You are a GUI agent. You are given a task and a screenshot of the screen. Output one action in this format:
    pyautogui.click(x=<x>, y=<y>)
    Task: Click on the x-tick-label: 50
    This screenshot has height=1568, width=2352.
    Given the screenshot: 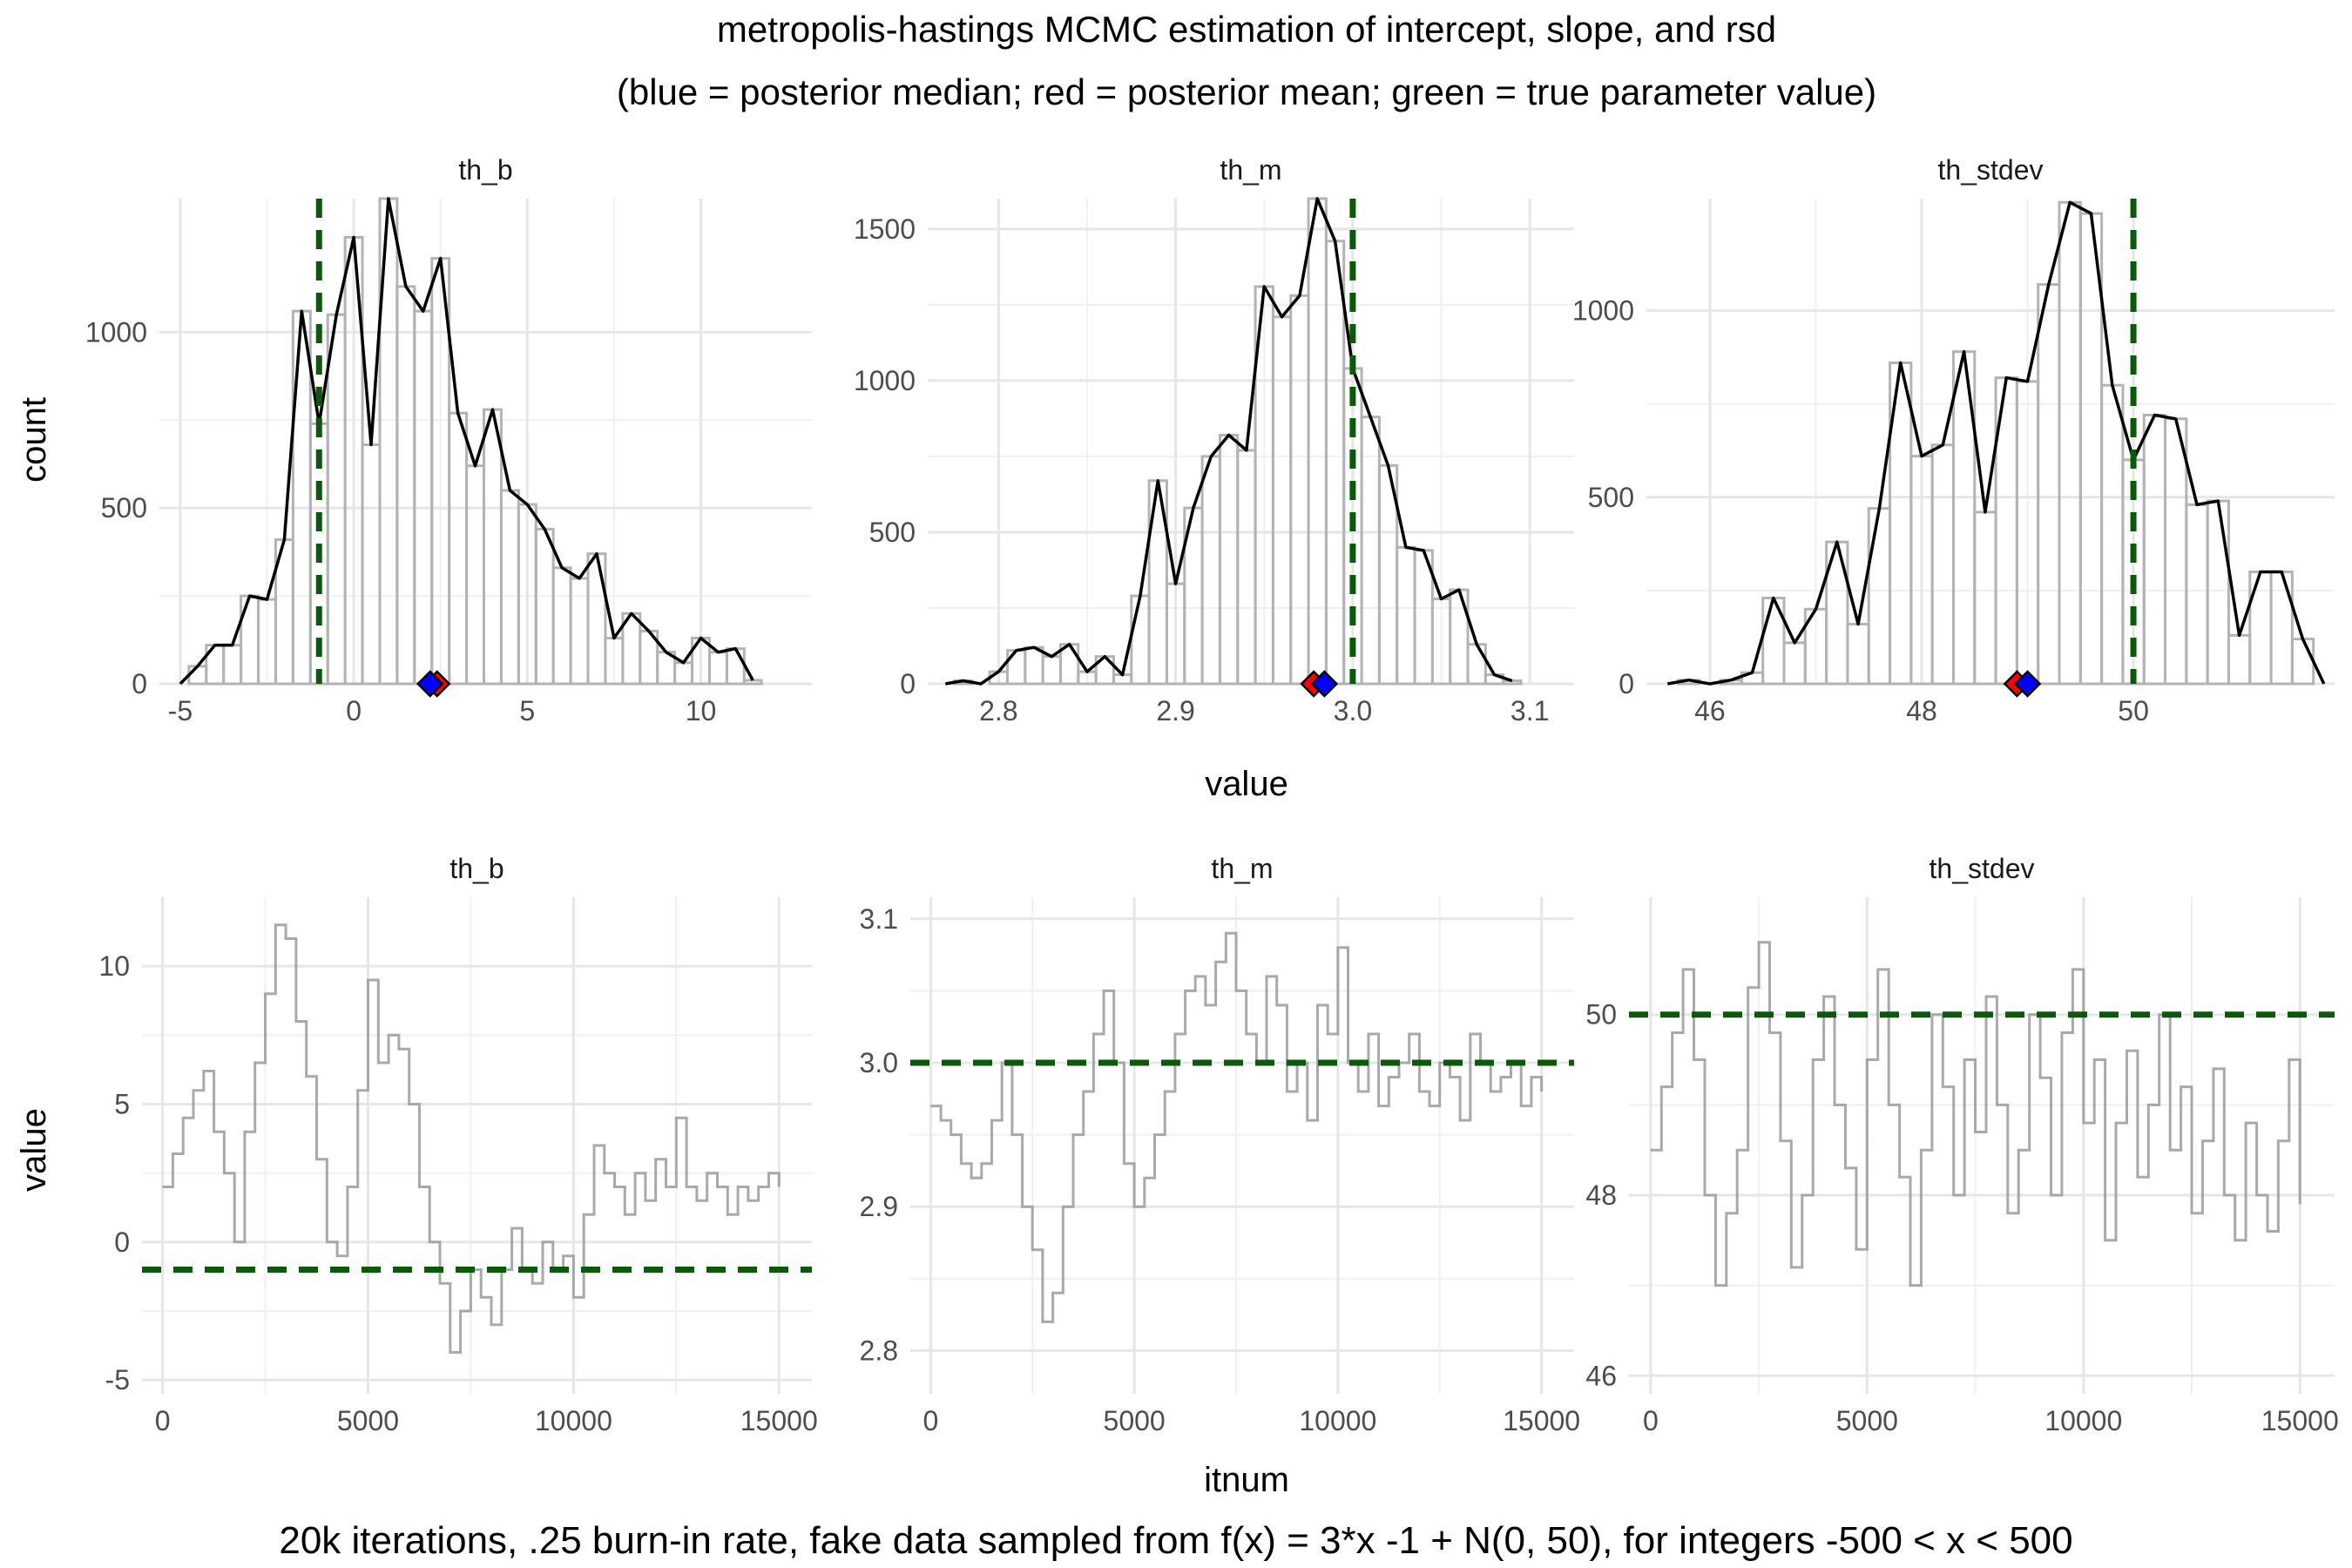 What is the action you would take?
    pyautogui.click(x=2133, y=711)
    